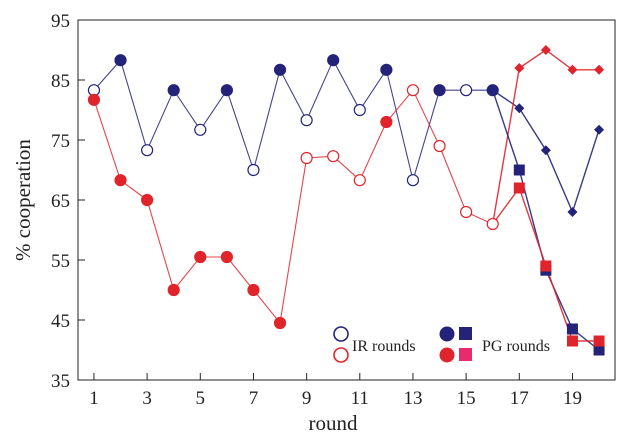  What do you see at coordinates (60, 261) in the screenshot?
I see `y-tick-label: 55` at bounding box center [60, 261].